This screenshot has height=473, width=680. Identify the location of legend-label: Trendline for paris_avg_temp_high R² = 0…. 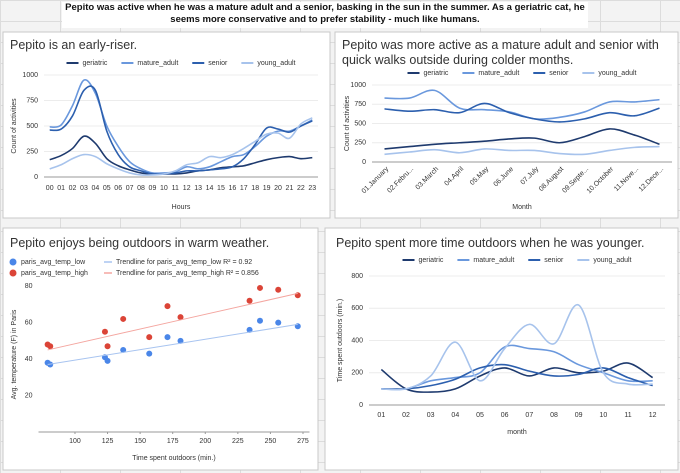
(187, 273).